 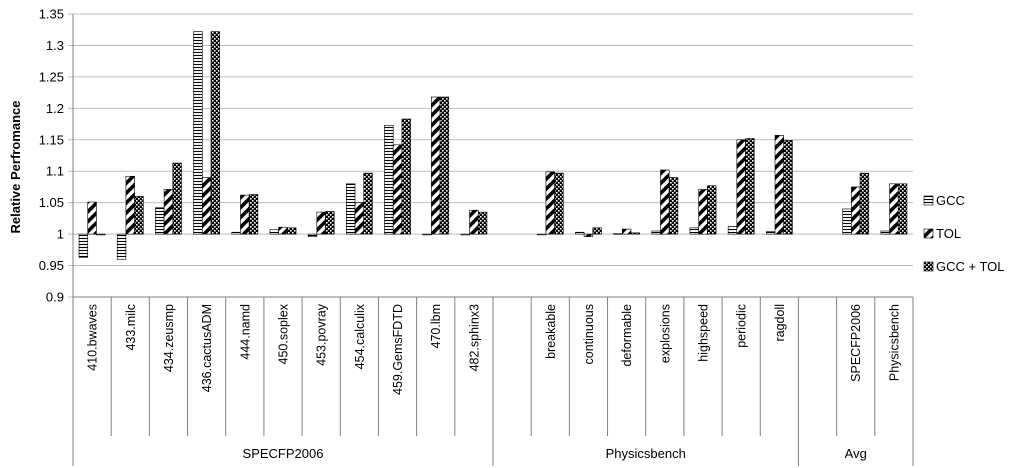 I want to click on x-category-label: Physicsbench, so click(x=894, y=342).